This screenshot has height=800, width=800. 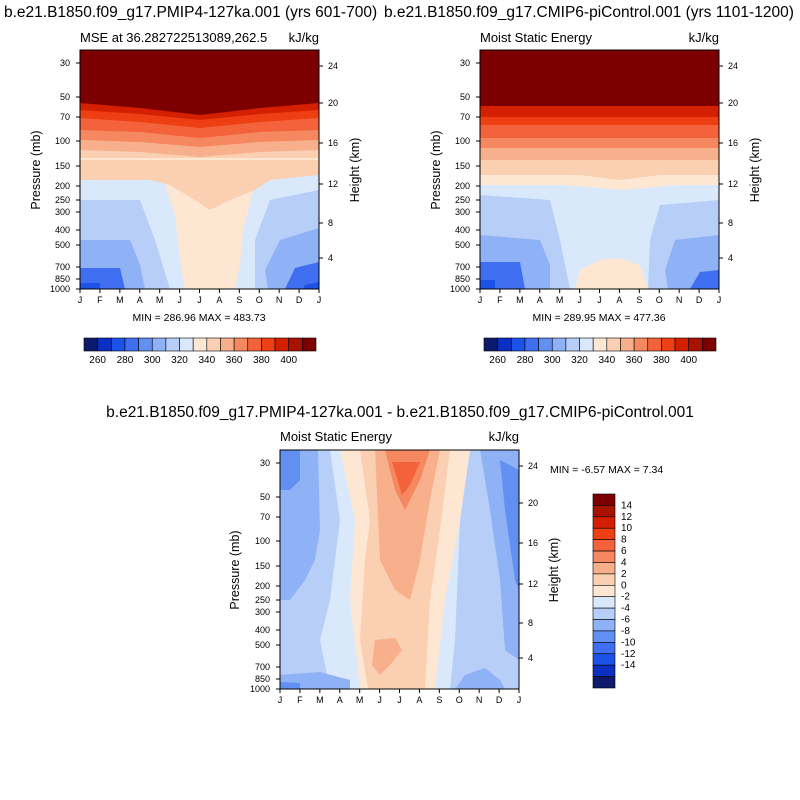 I want to click on x-tick-label: S, so click(x=239, y=300).